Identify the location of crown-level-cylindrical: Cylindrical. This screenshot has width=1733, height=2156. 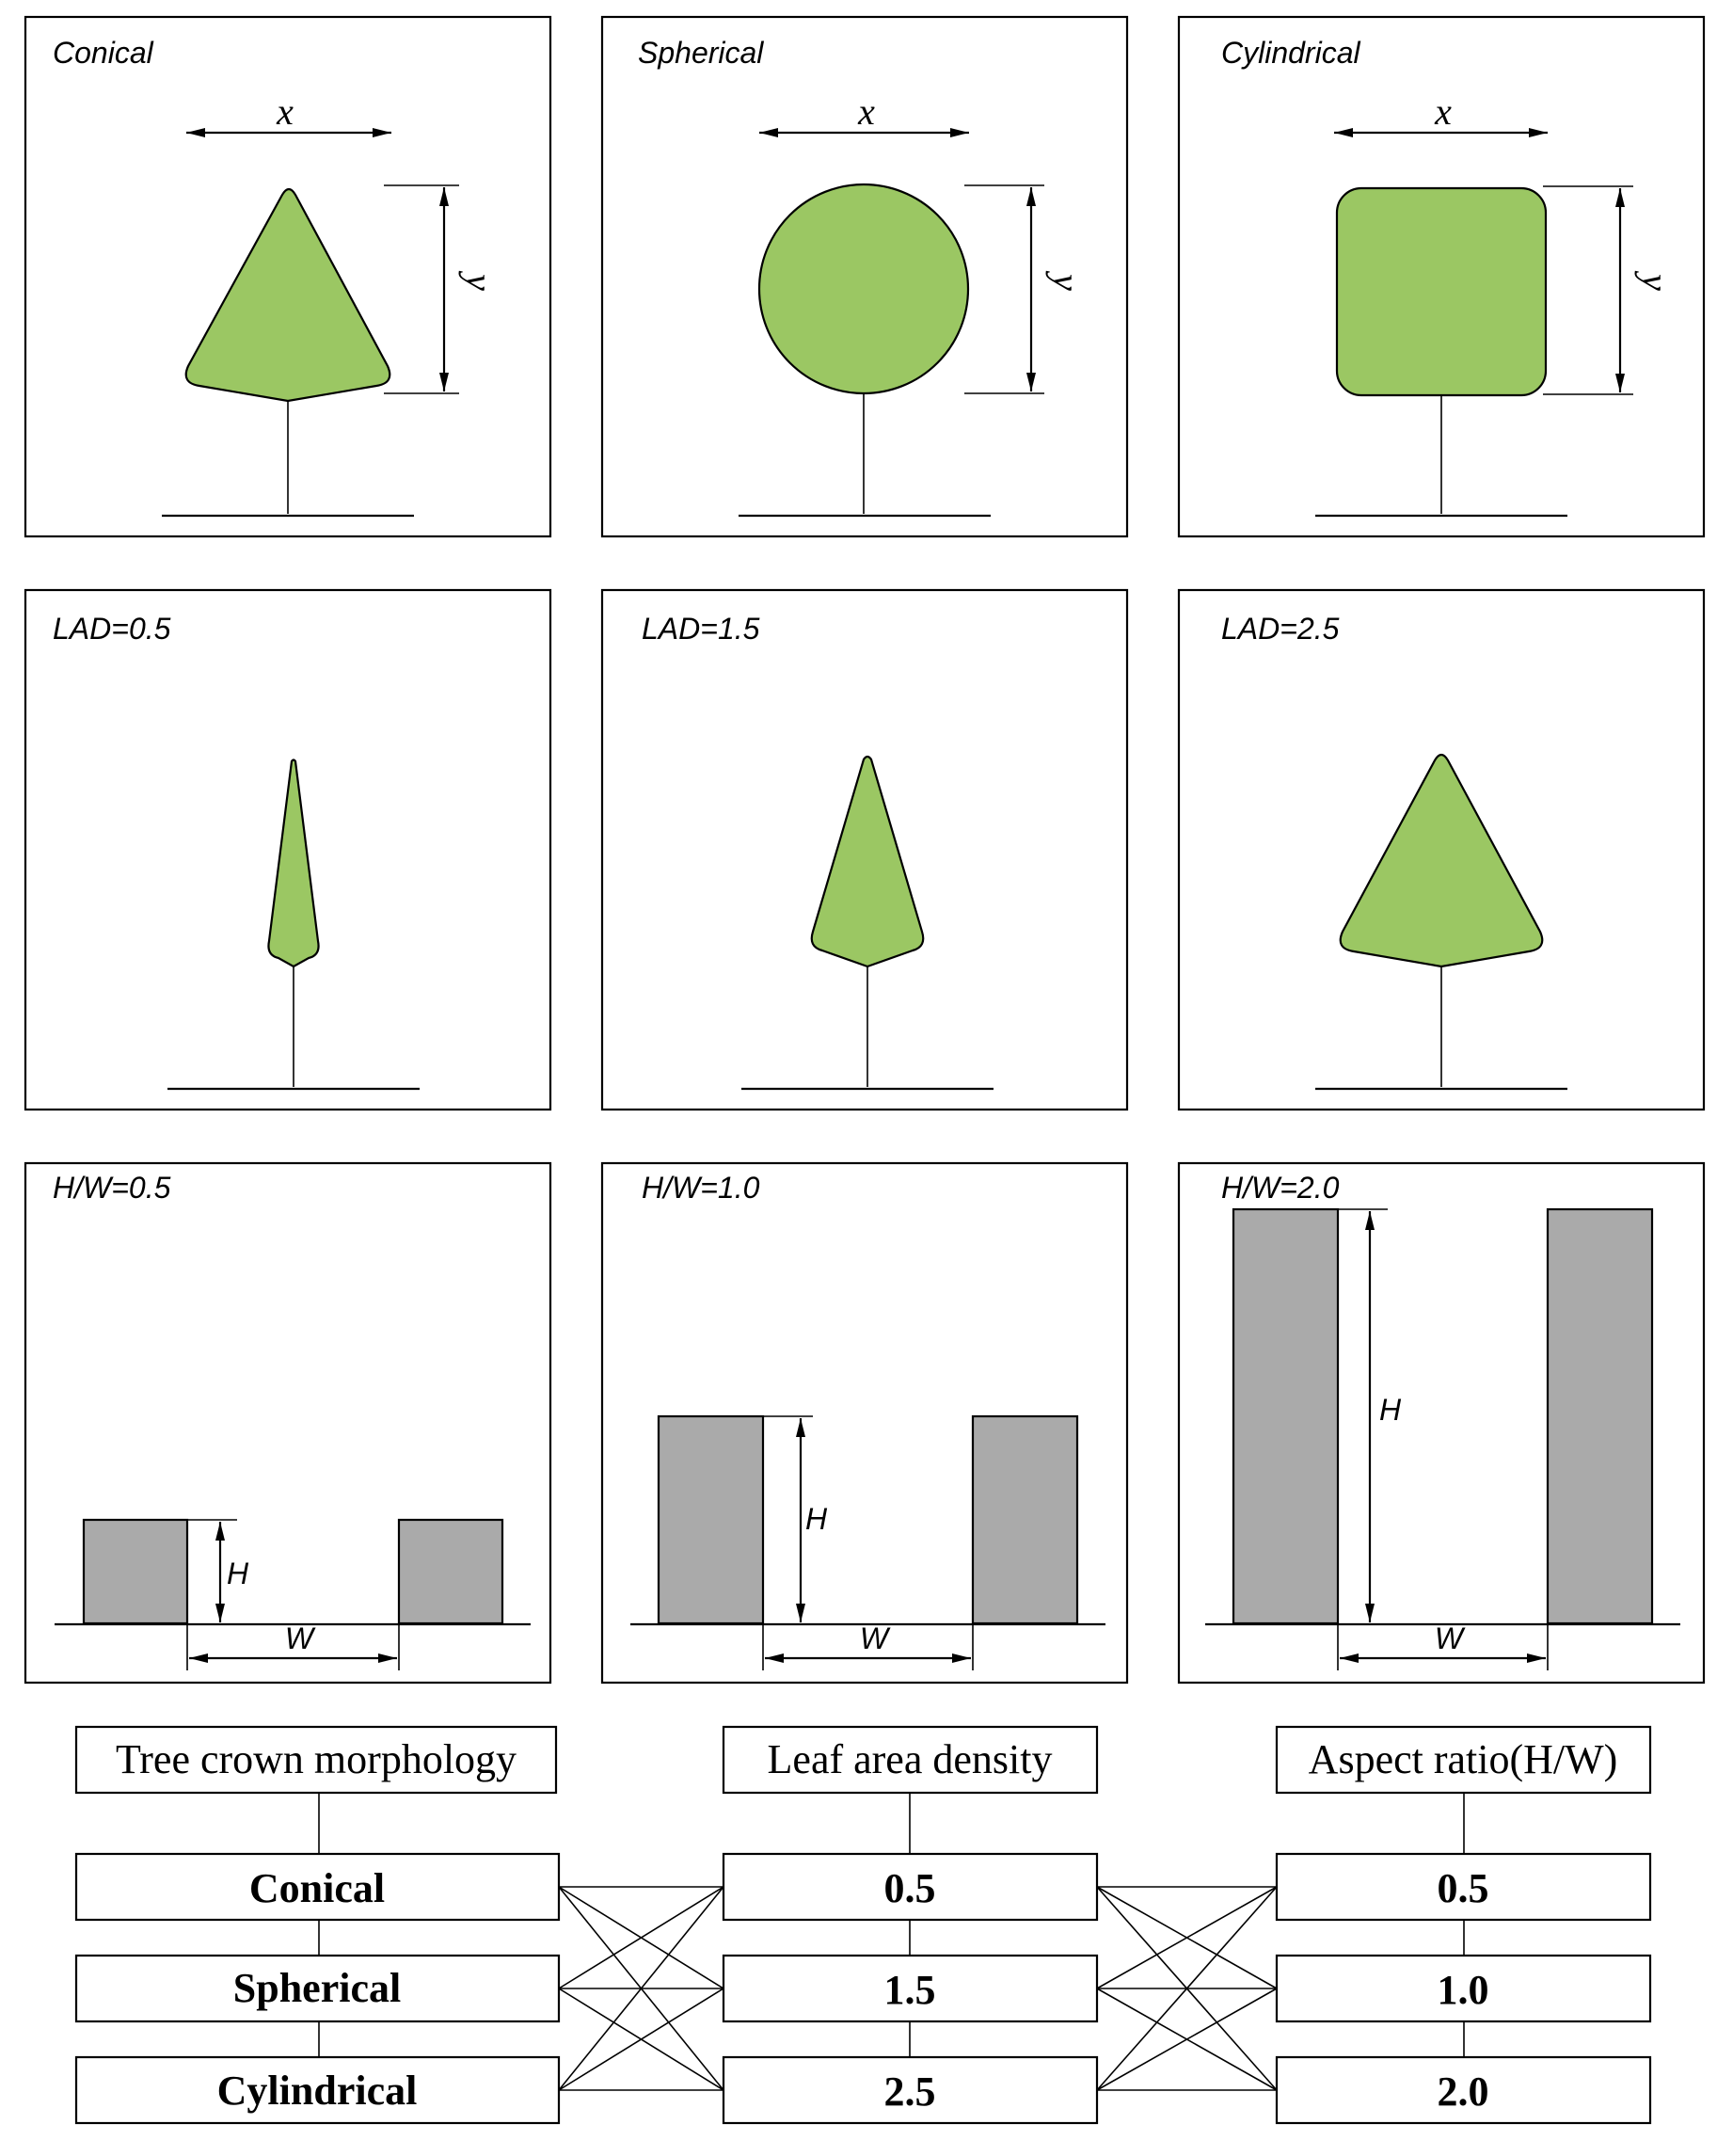
(317, 2090).